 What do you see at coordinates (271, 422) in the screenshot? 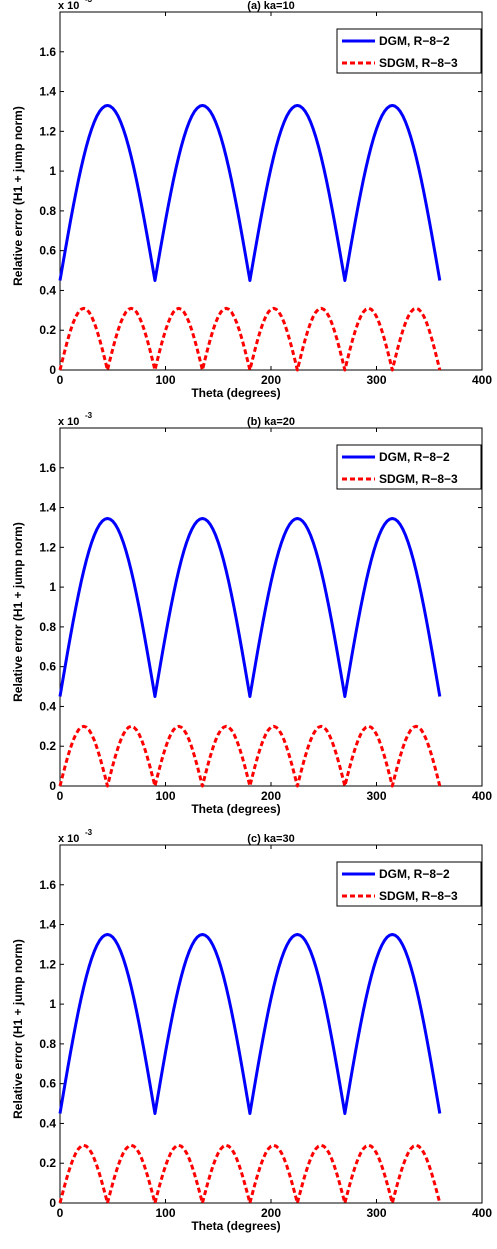
I see `chart-title: (b) ka=20` at bounding box center [271, 422].